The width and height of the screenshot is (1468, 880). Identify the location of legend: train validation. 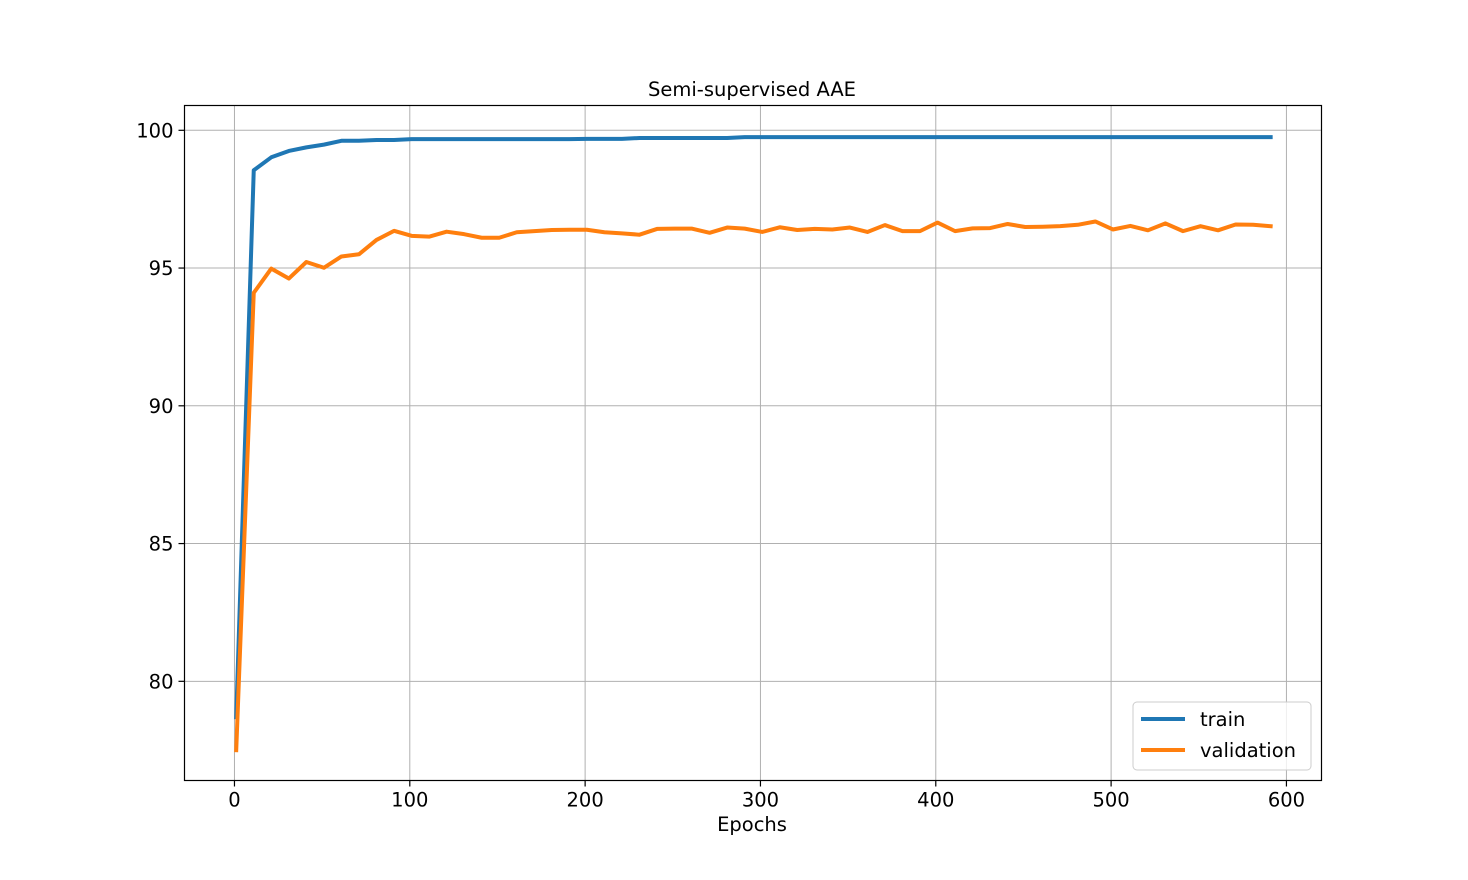
(1222, 736).